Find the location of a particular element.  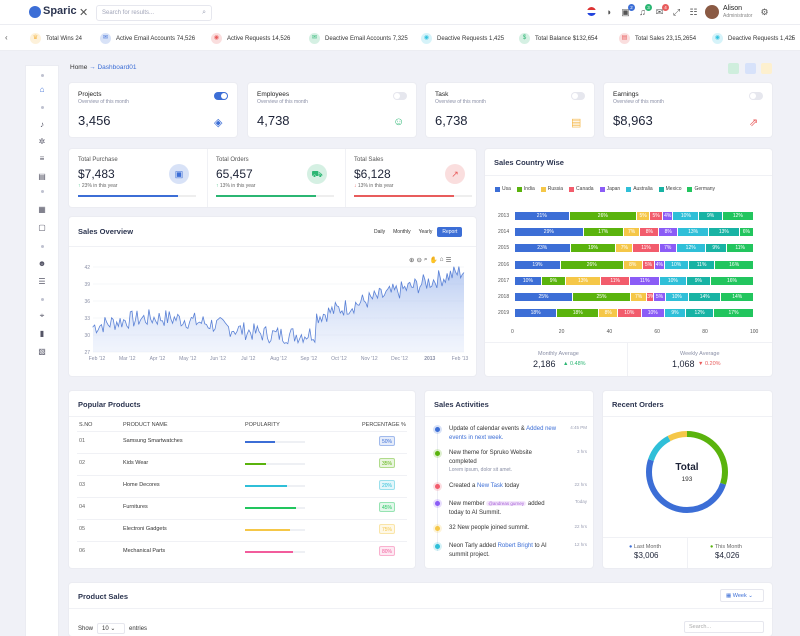

database-icon: ≡ is located at coordinates (42, 158).